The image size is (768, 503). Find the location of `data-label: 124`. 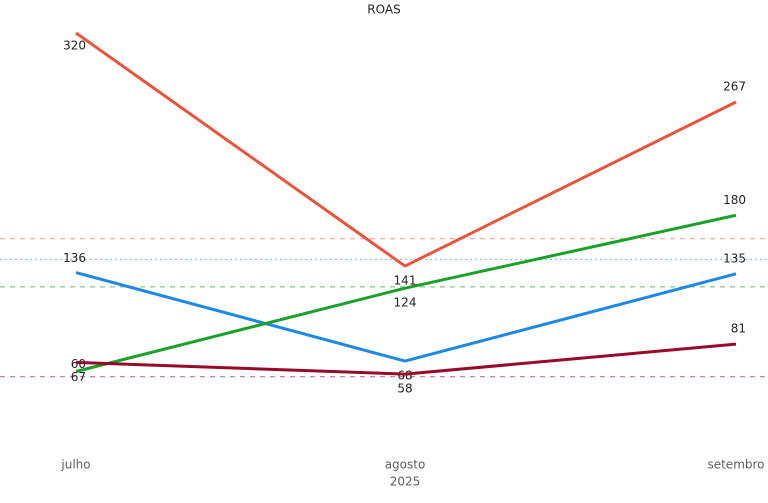

data-label: 124 is located at coordinates (405, 303).